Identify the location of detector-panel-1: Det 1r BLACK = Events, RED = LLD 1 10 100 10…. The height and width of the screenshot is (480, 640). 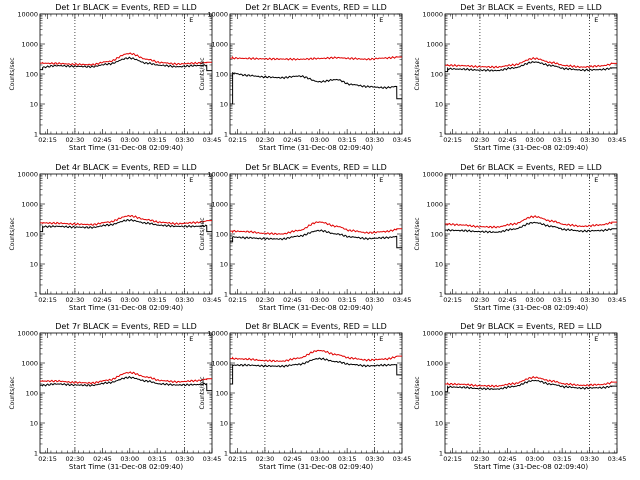
(115, 77).